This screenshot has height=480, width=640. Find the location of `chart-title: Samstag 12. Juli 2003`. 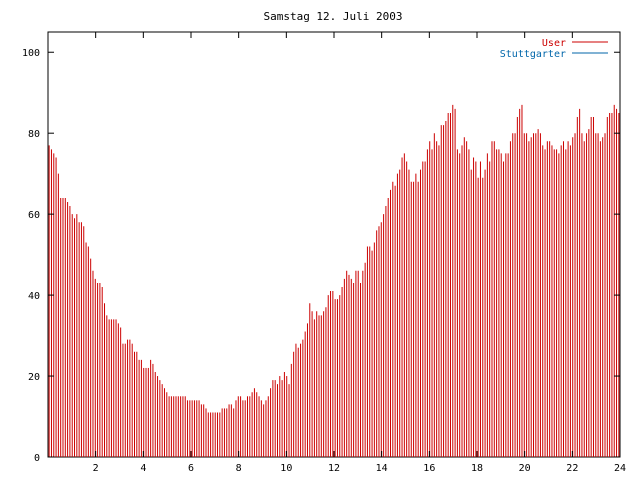

chart-title: Samstag 12. Juli 2003 is located at coordinates (332, 16).